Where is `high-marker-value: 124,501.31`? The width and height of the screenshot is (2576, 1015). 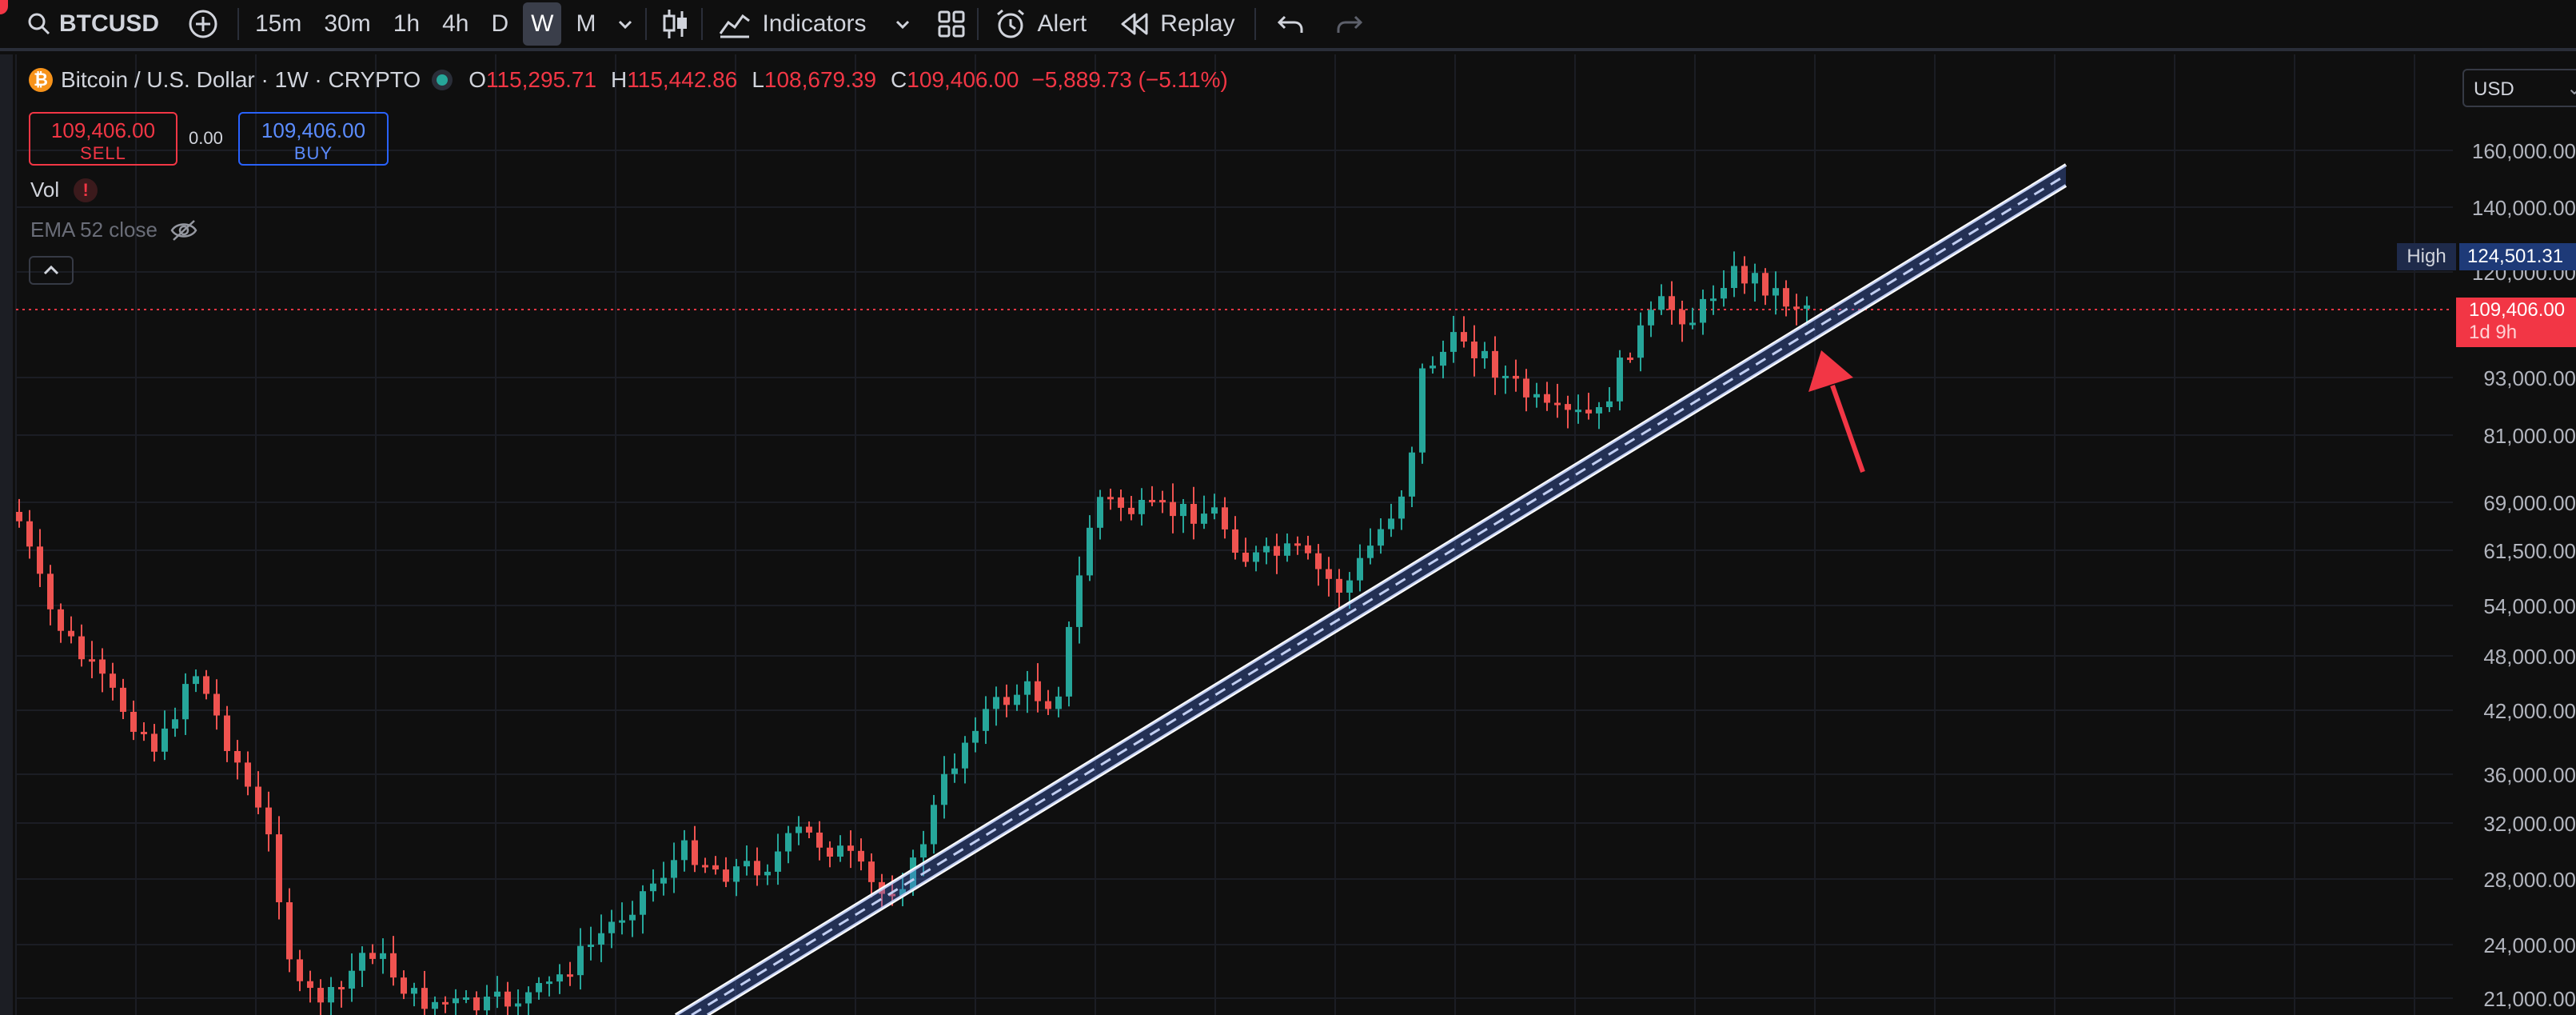 high-marker-value: 124,501.31 is located at coordinates (2517, 256).